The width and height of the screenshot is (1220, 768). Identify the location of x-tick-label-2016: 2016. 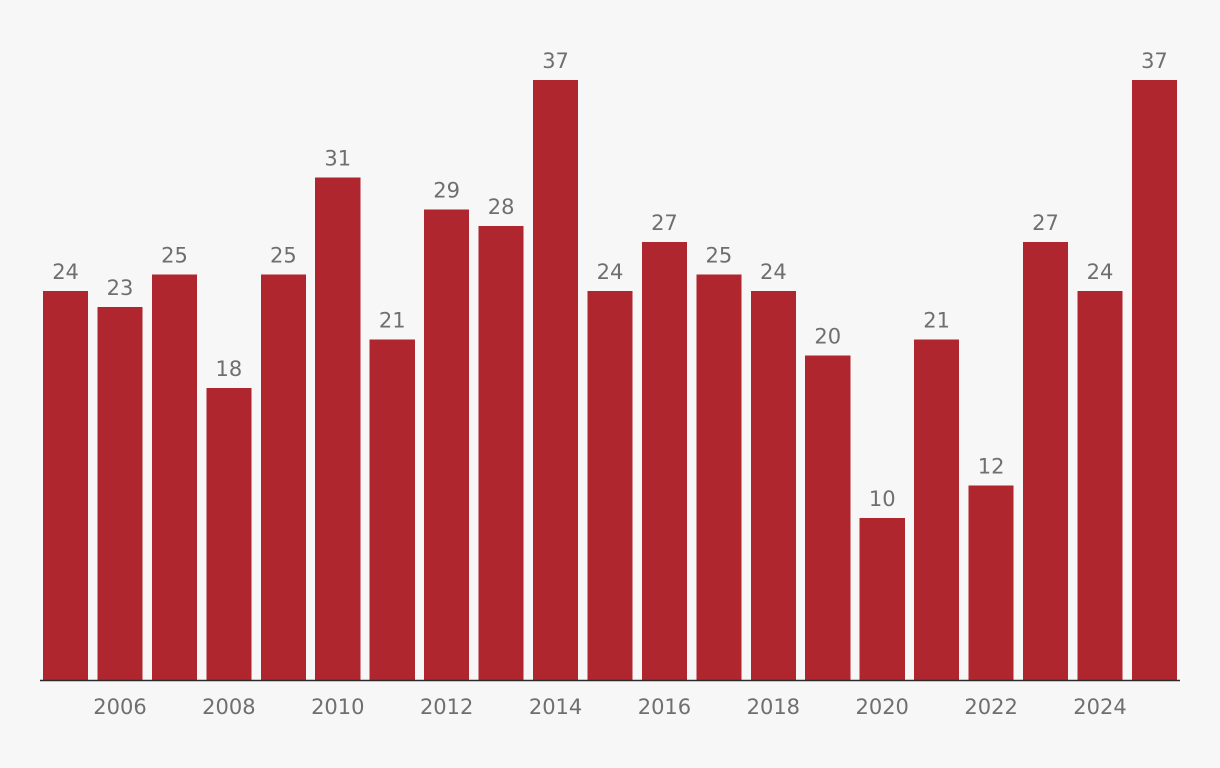
(664, 707).